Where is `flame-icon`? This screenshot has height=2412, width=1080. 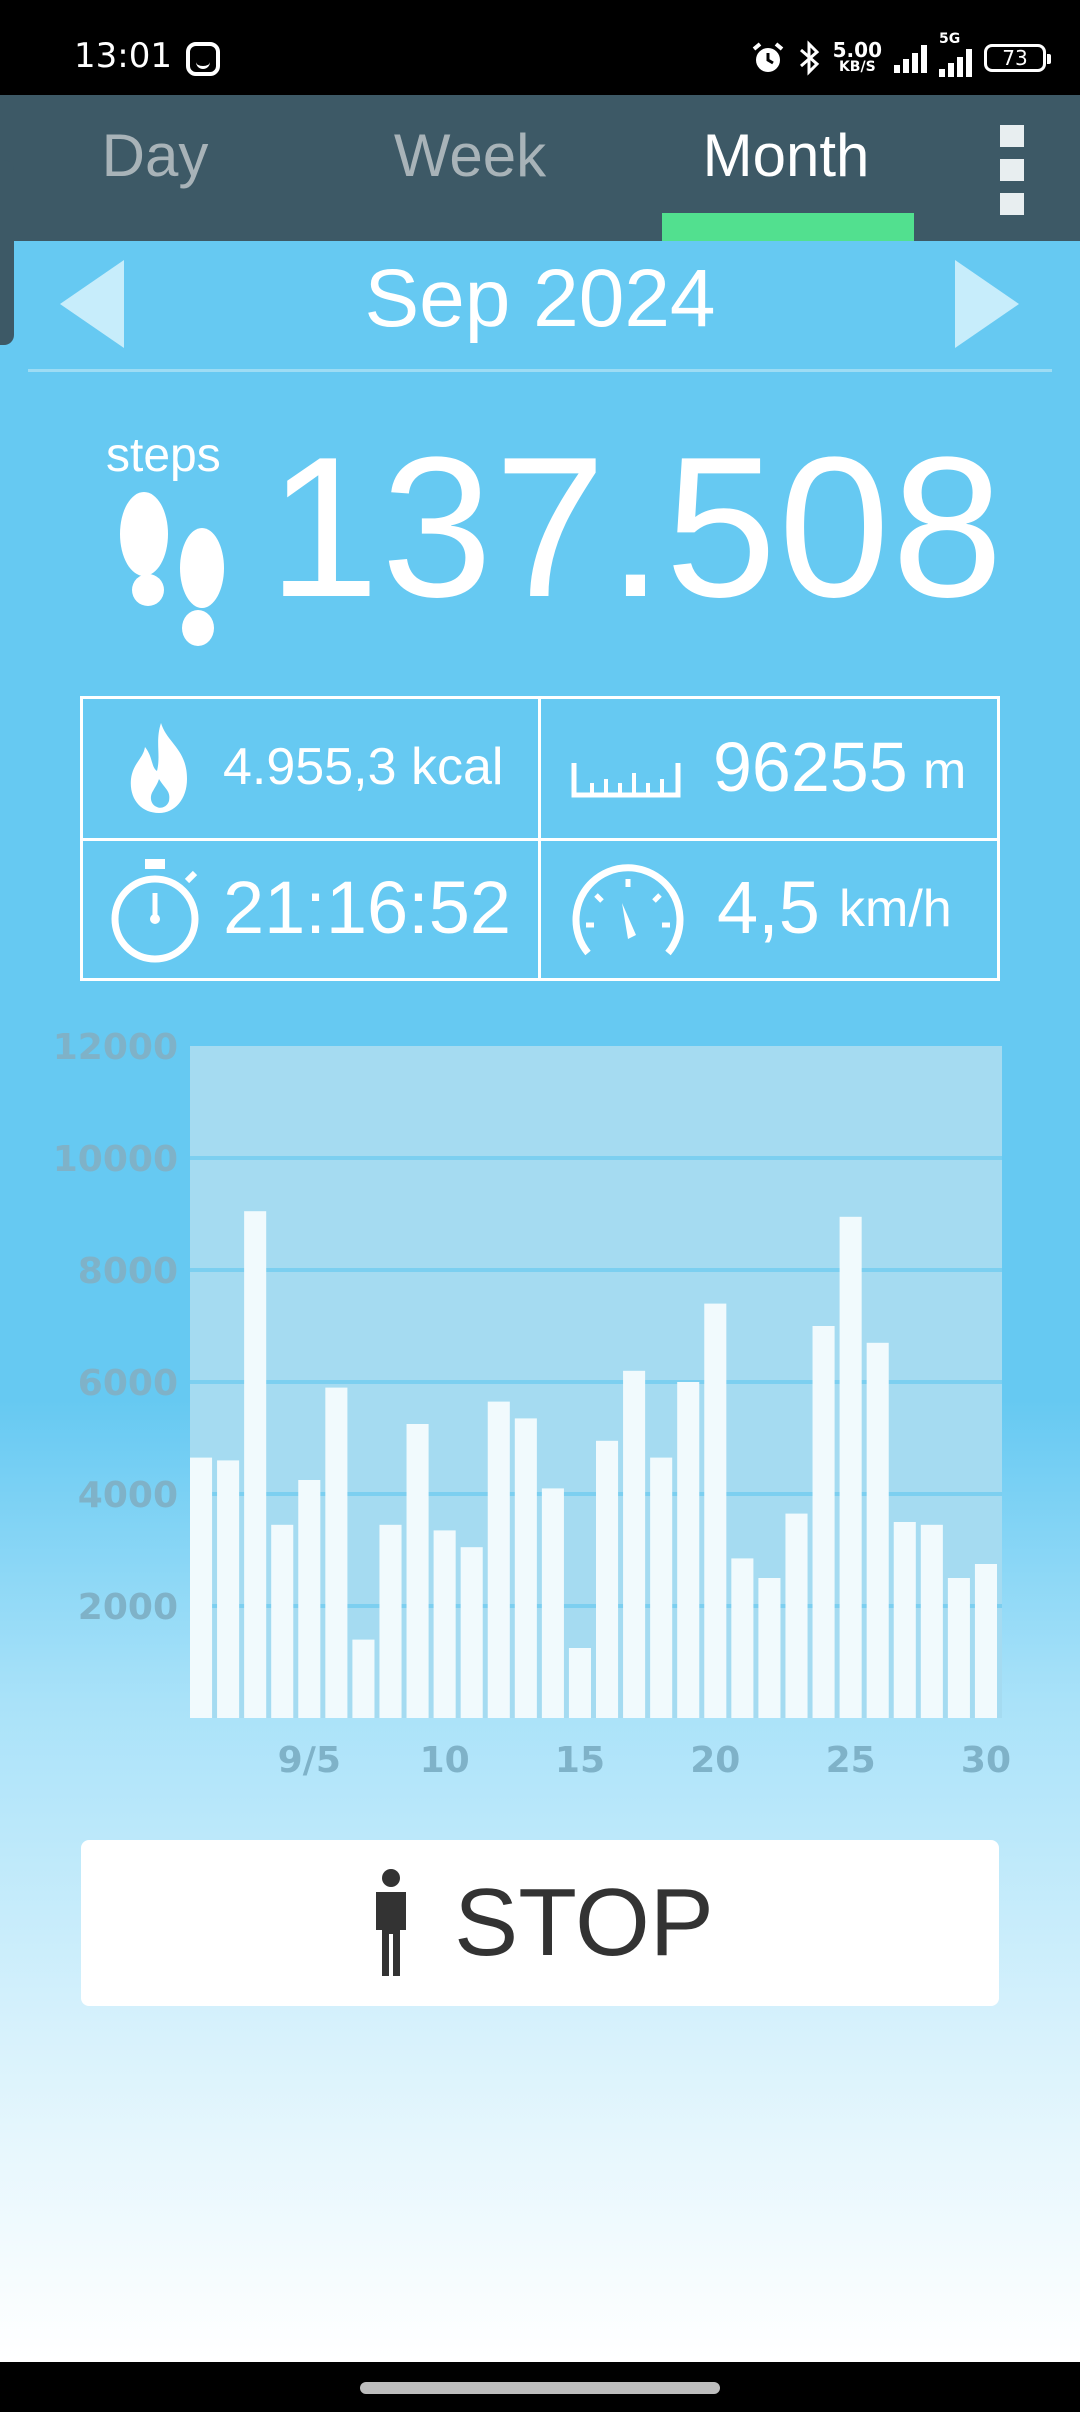
flame-icon is located at coordinates (158, 768).